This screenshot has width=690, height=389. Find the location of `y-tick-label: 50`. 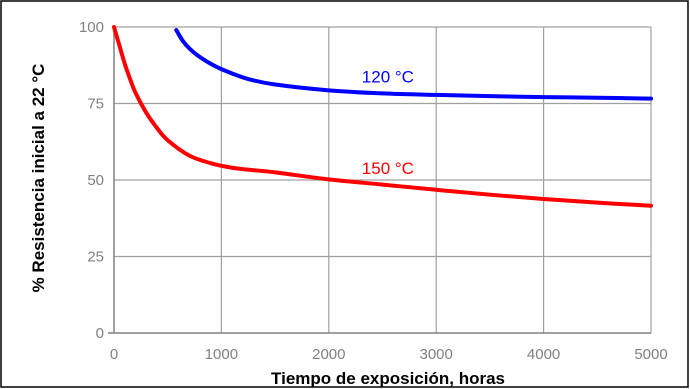

y-tick-label: 50 is located at coordinates (95, 180).